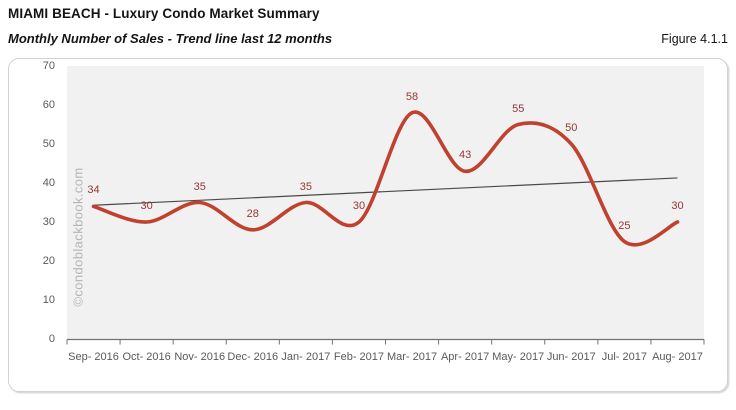 The height and width of the screenshot is (410, 736). I want to click on x-axis-category-label: Jul- 2017, so click(624, 357).